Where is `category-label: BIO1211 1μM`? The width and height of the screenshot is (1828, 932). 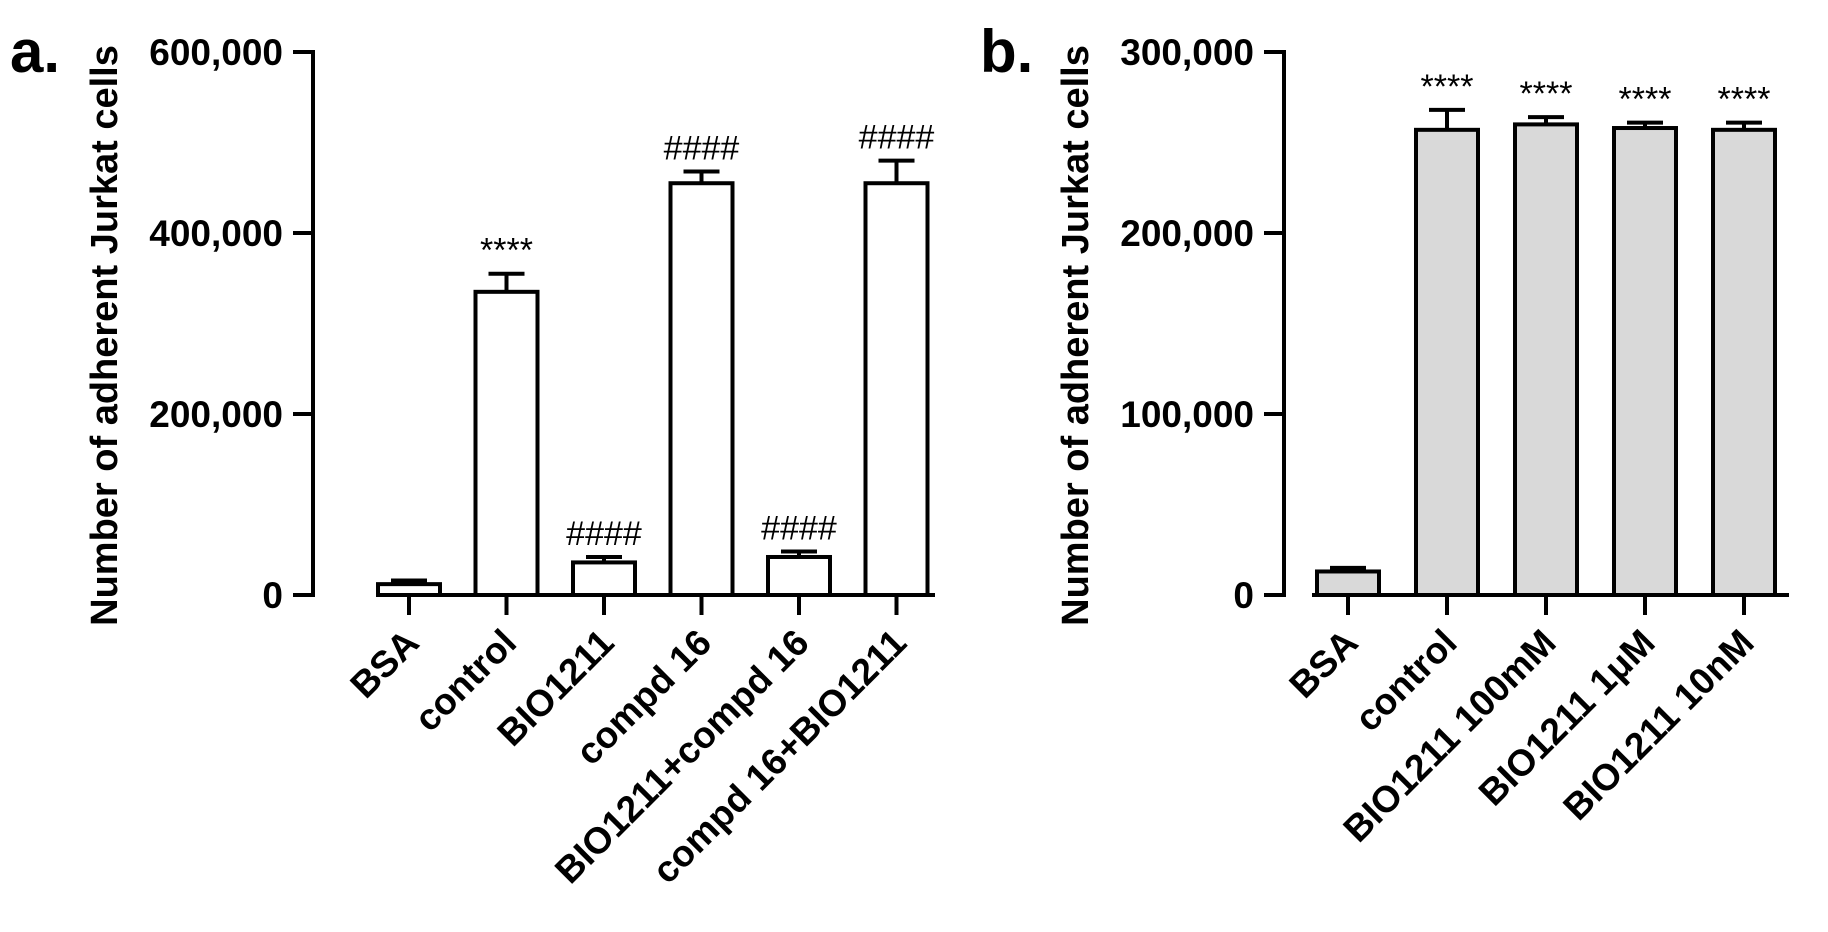
category-label: BIO1211 1μM is located at coordinates (1567, 718).